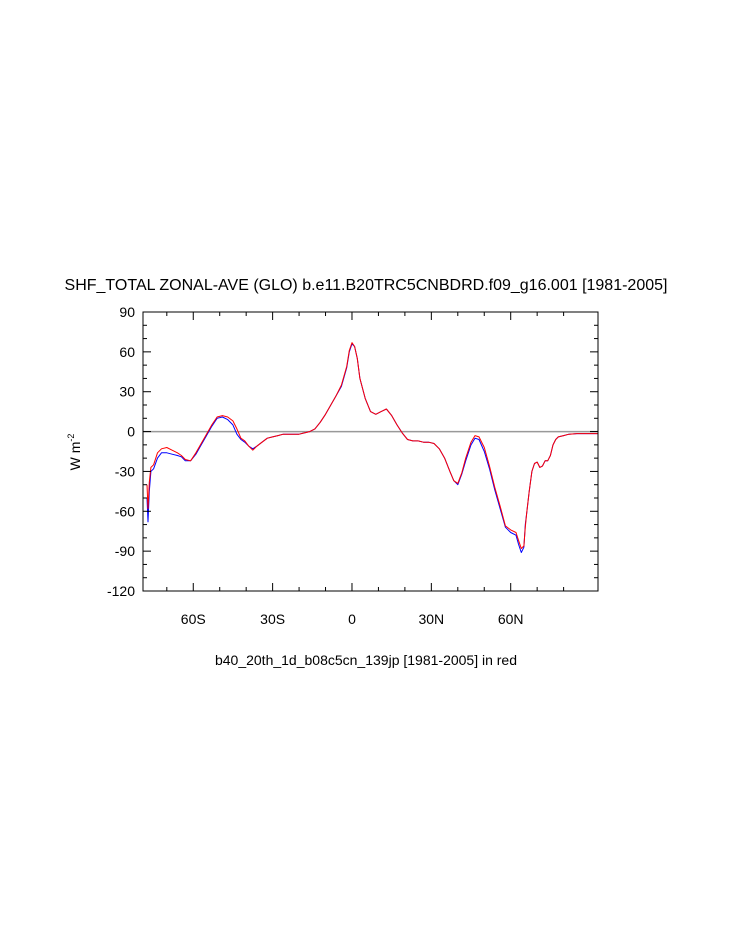 The image size is (733, 945). Describe the element at coordinates (125, 471) in the screenshot. I see `y-tick-label: -30` at that location.